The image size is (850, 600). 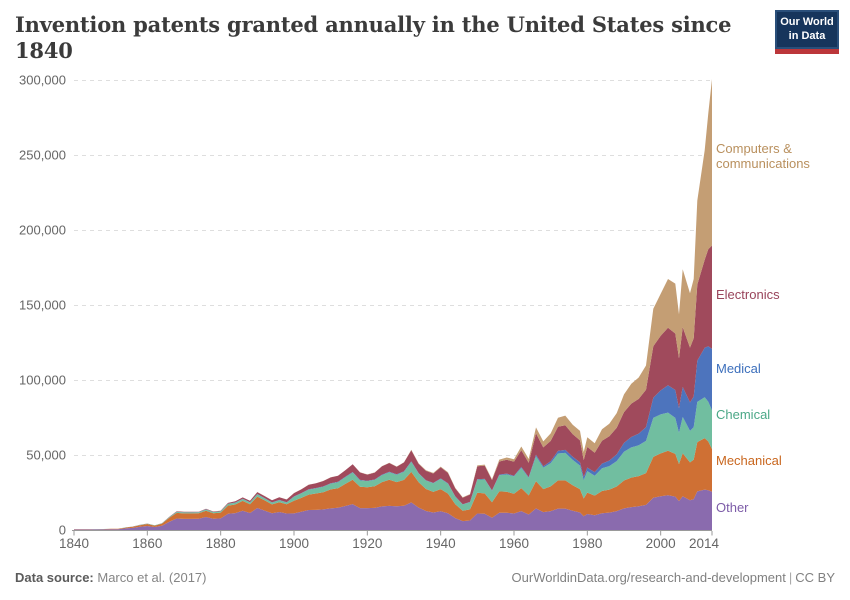 What do you see at coordinates (807, 35) in the screenshot?
I see `owid-logo-line2: in Data` at bounding box center [807, 35].